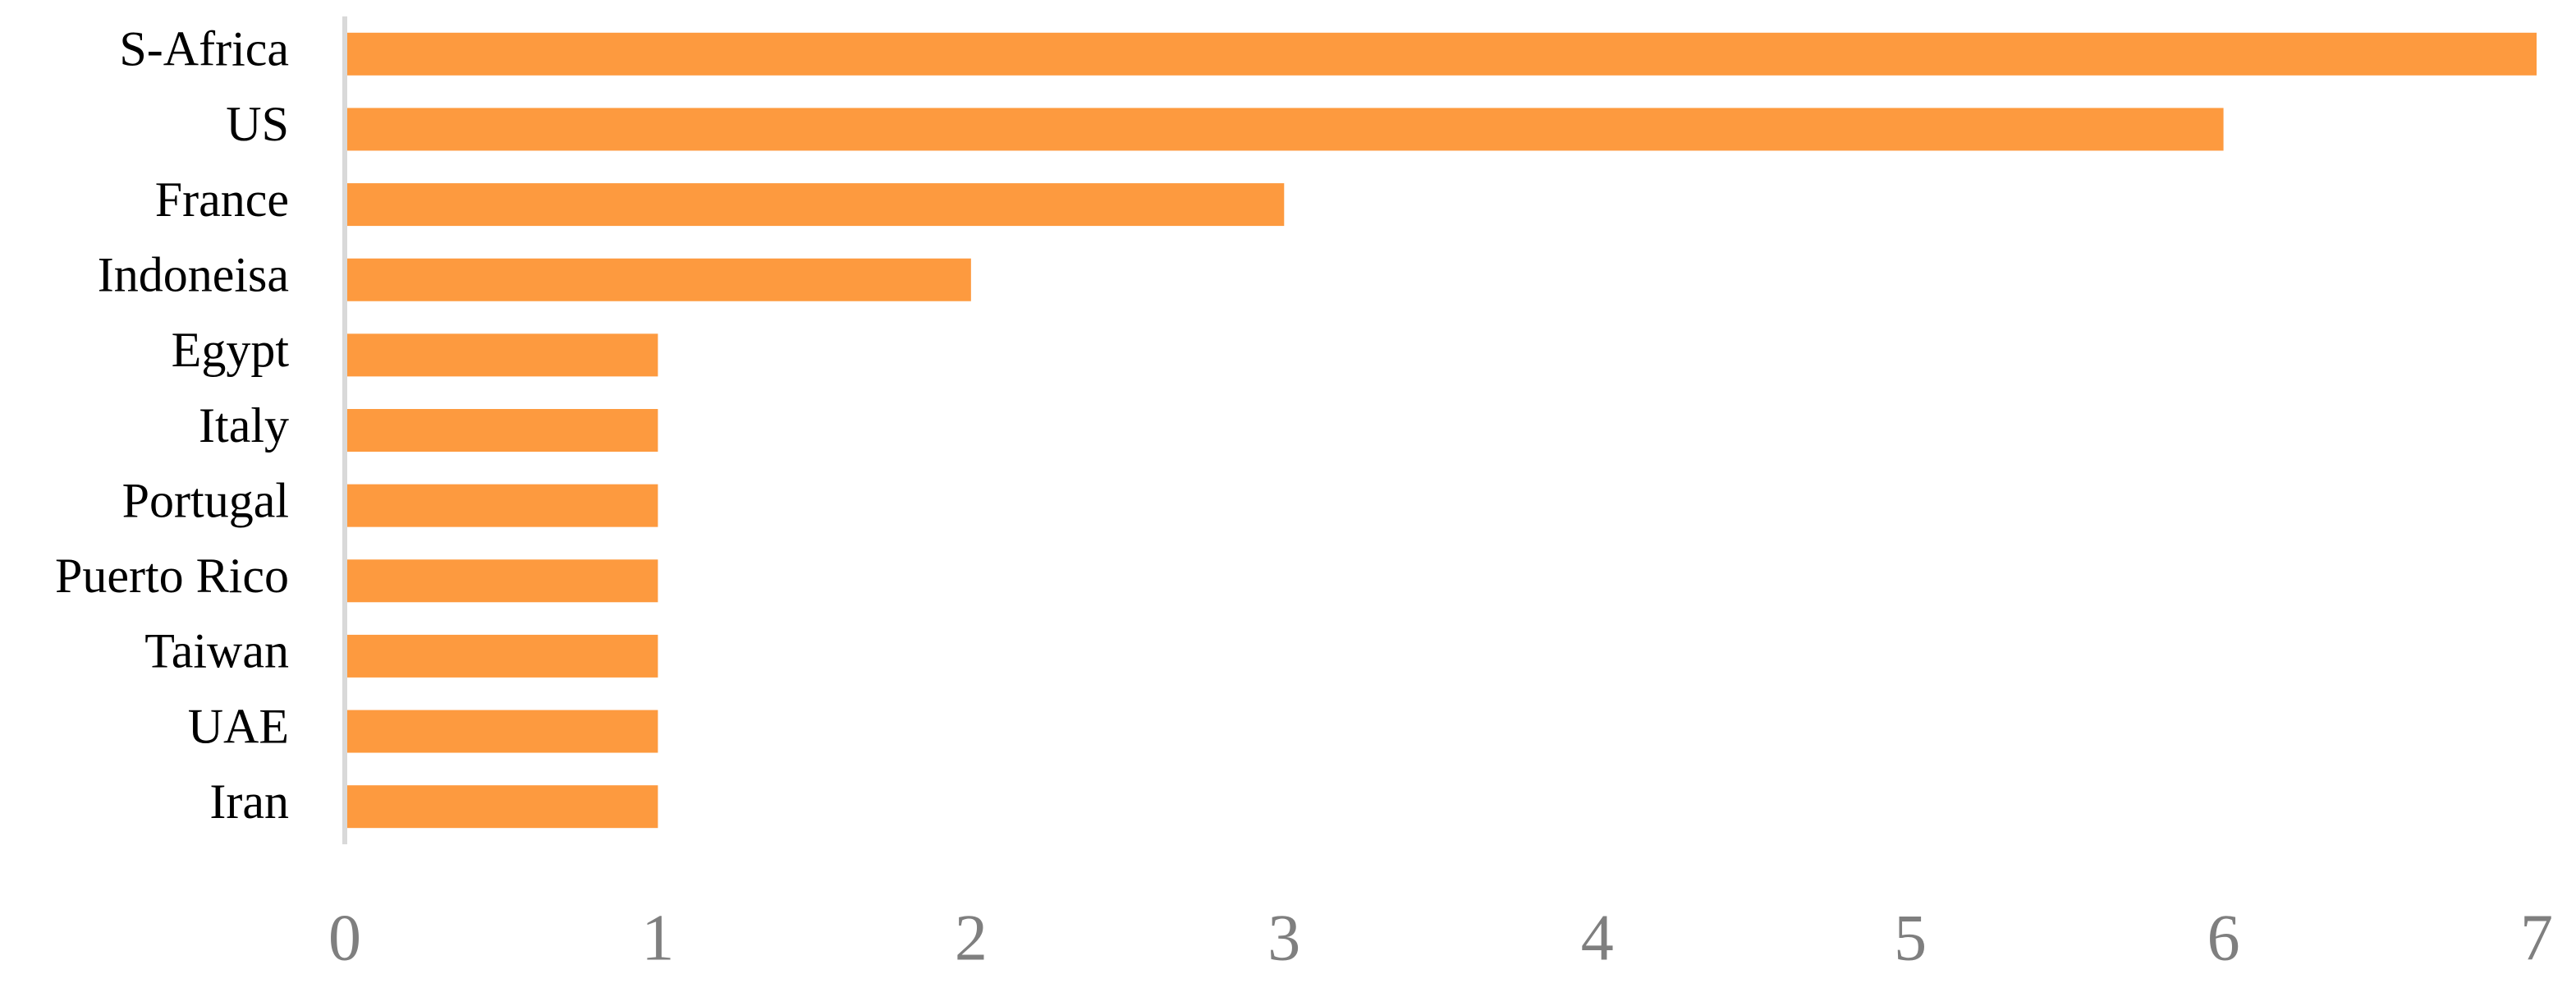 The width and height of the screenshot is (2576, 988). What do you see at coordinates (244, 425) in the screenshot?
I see `y-tick-label: Italy` at bounding box center [244, 425].